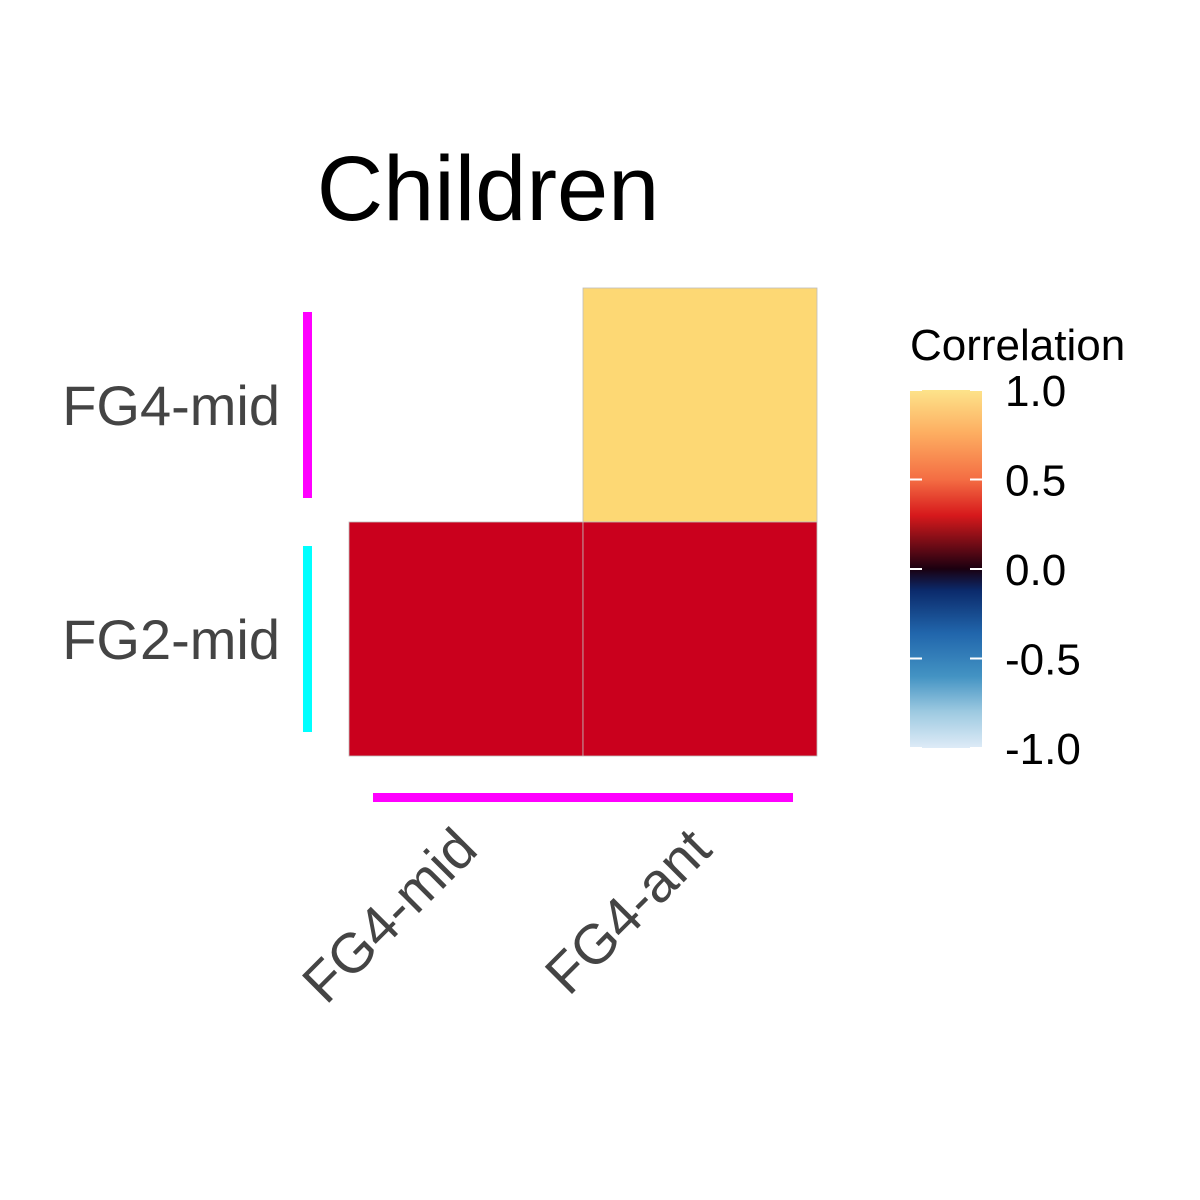  What do you see at coordinates (307, 522) in the screenshot?
I see `y-group-bars` at bounding box center [307, 522].